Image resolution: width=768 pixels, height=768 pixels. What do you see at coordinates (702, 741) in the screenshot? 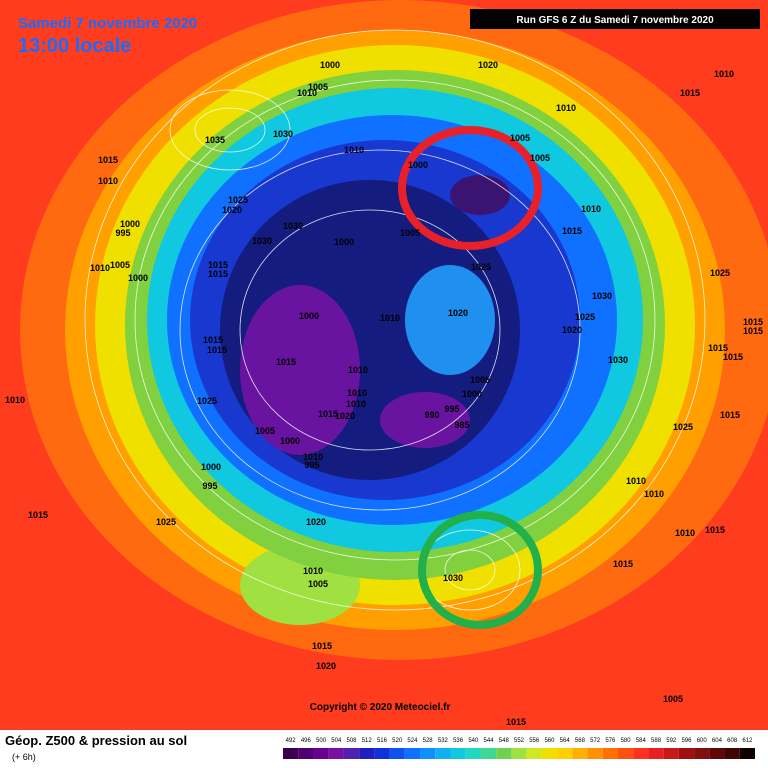
I see `scale-label: 600` at bounding box center [702, 741].